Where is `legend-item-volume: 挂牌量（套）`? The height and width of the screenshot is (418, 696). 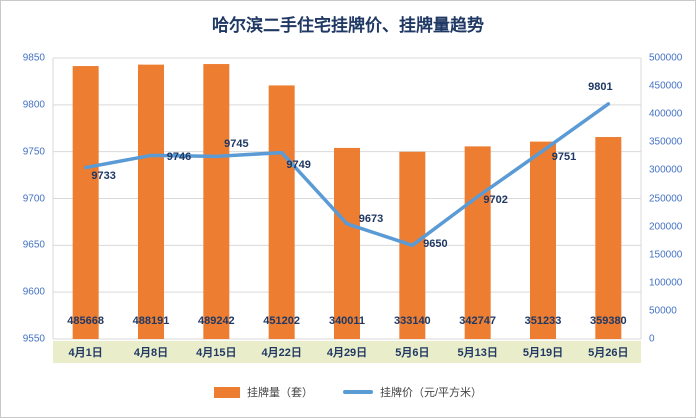 legend-item-volume: 挂牌量（套） is located at coordinates (263, 392).